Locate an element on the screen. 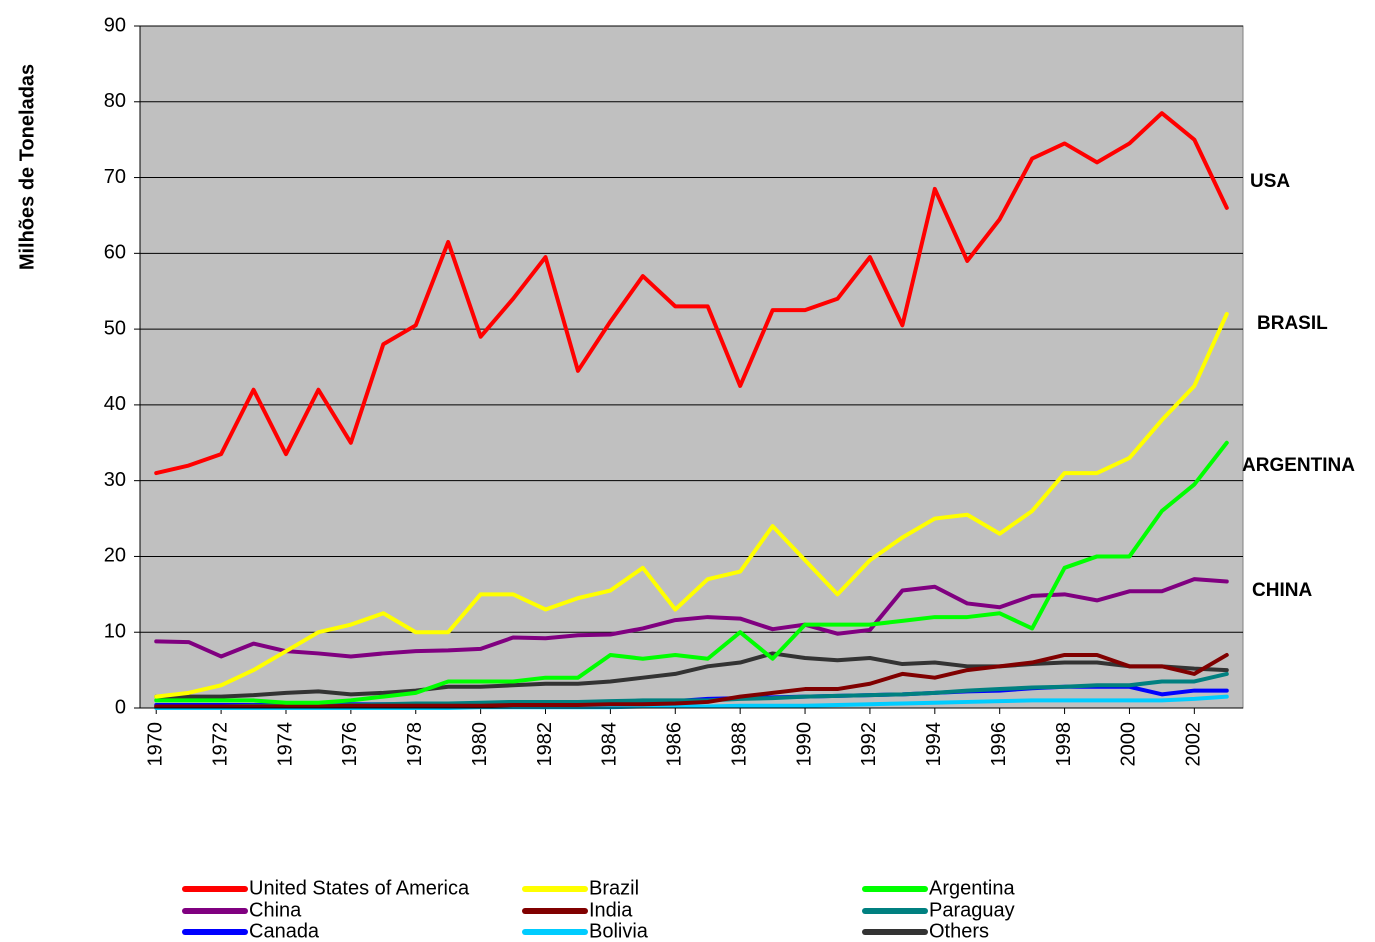 The image size is (1375, 942). y-tick-label: 60 is located at coordinates (115, 253).